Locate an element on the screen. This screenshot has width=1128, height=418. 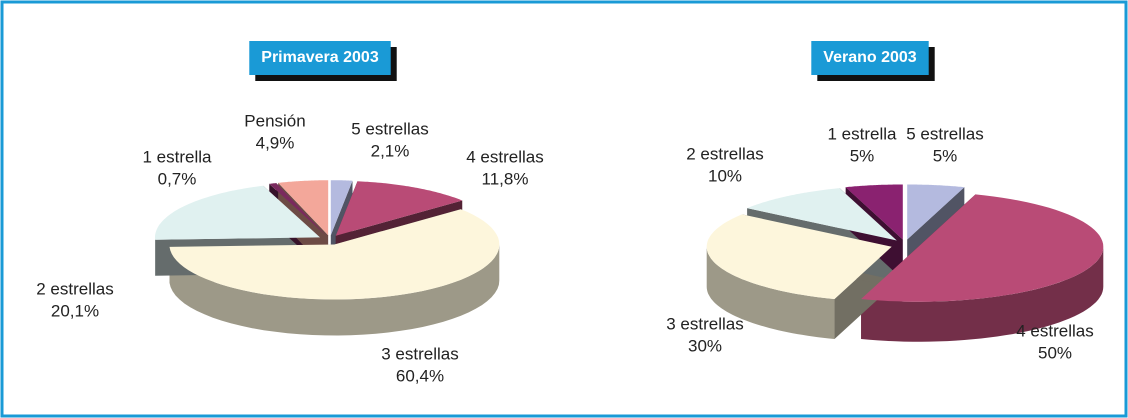
slice-label: Pensión is located at coordinates (274, 120).